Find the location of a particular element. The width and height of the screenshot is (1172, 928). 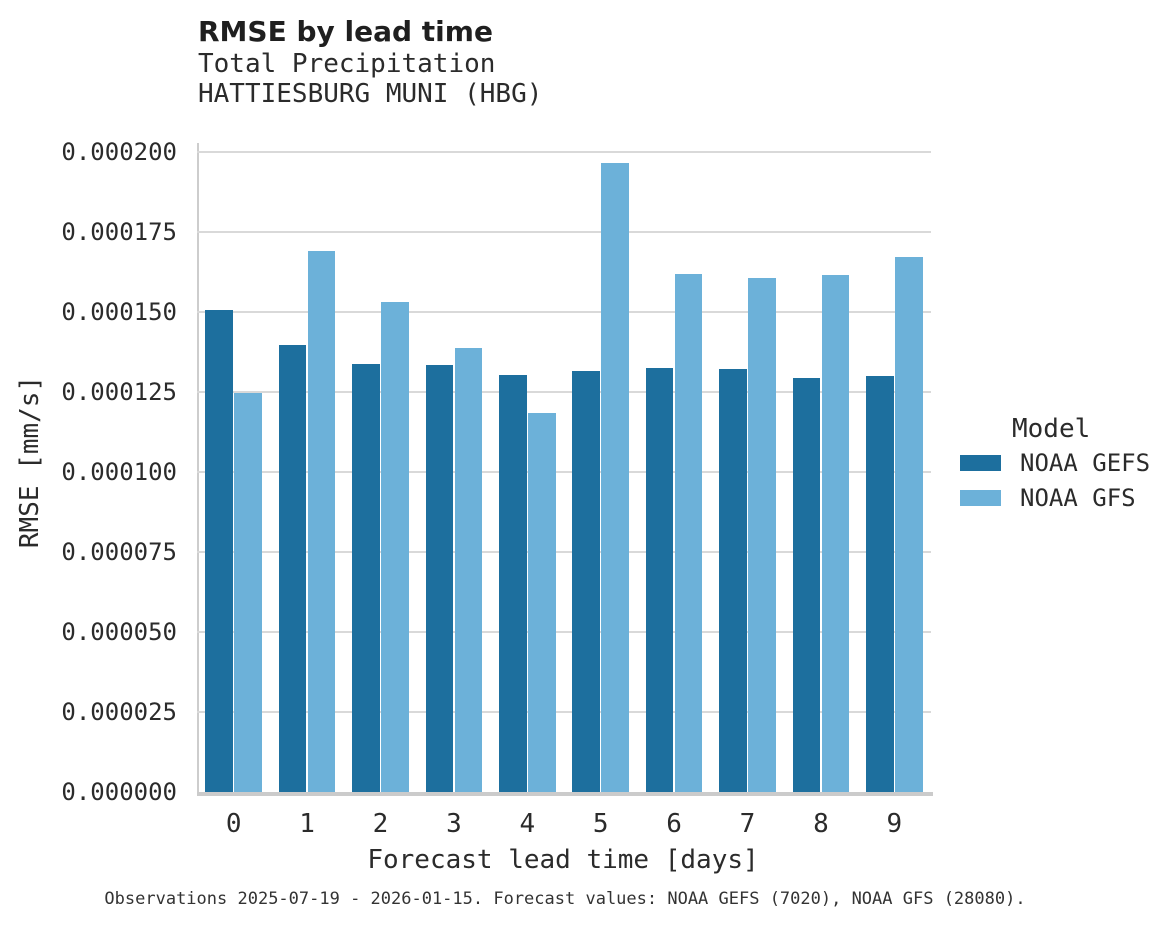

legend-title: Model is located at coordinates (1051, 429).